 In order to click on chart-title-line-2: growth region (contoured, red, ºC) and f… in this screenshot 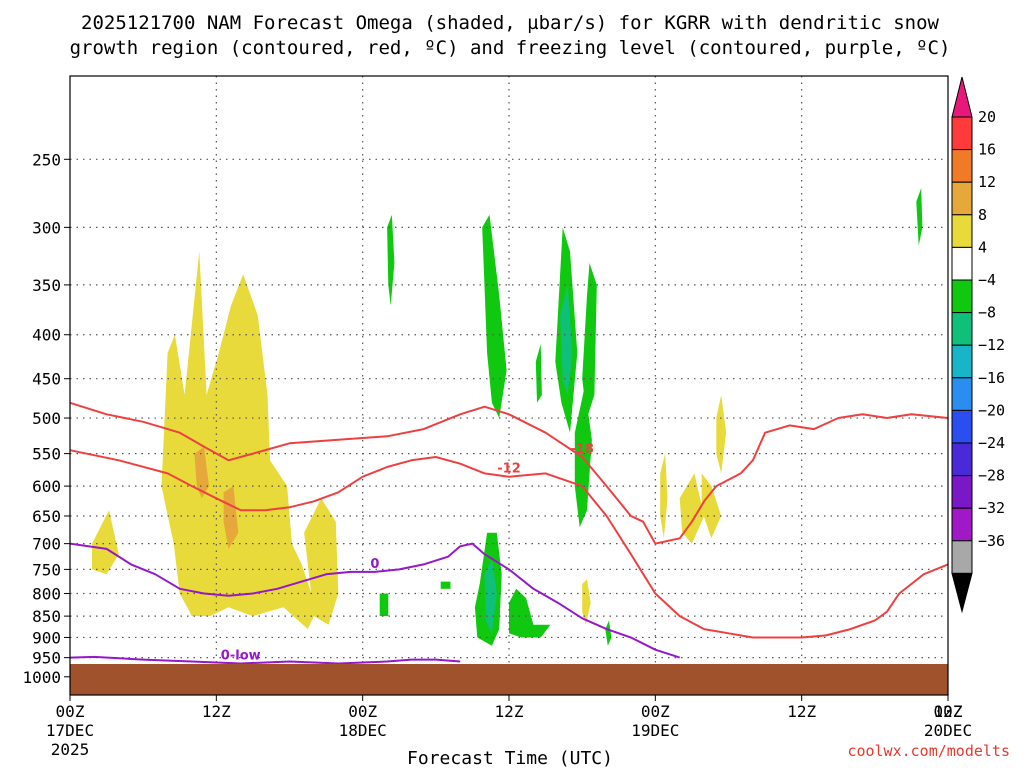, I will do `click(510, 48)`.